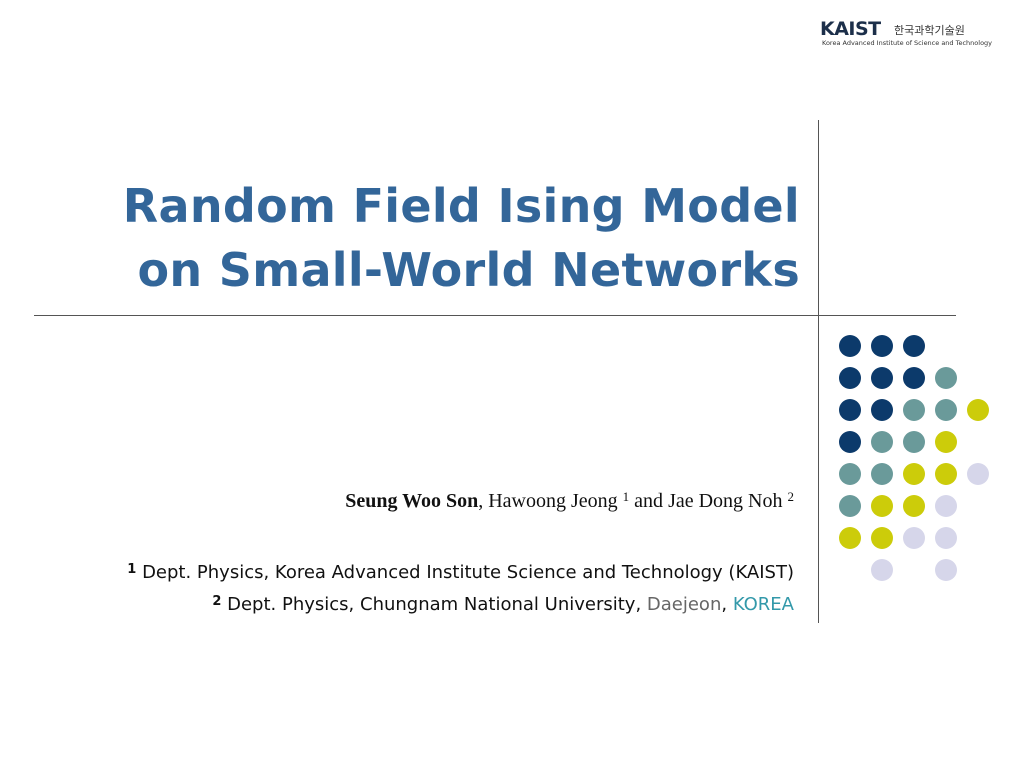 The image size is (1024, 768). What do you see at coordinates (553, 501) in the screenshot?
I see `author-second: Hawoong Jeong` at bounding box center [553, 501].